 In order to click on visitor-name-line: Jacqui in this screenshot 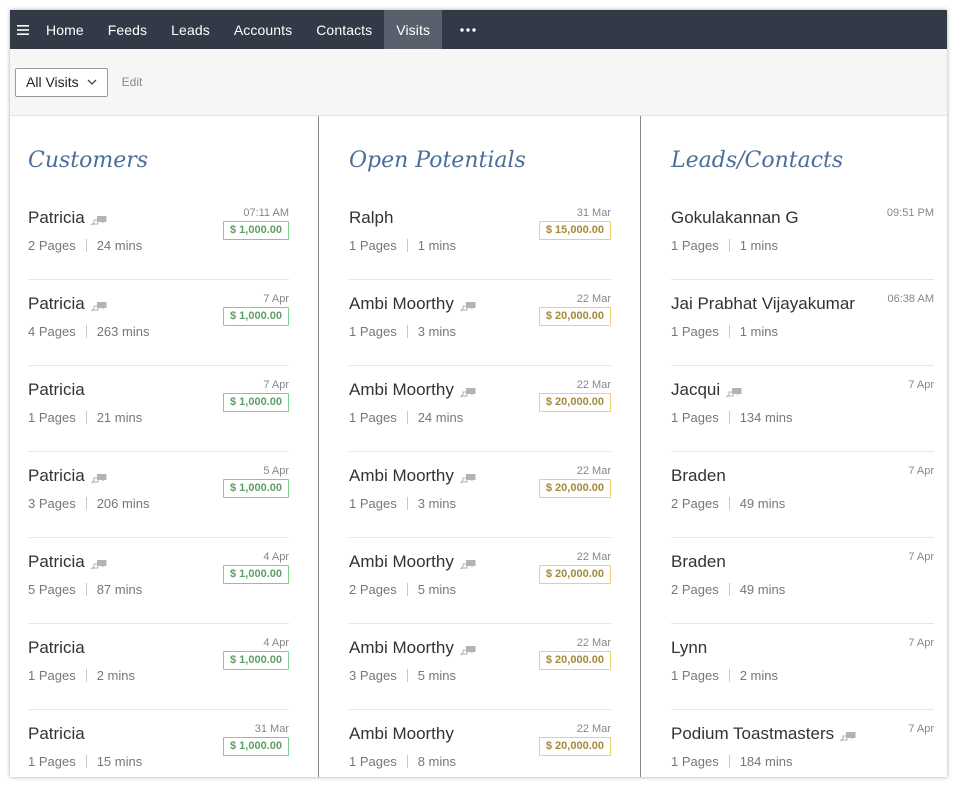, I will do `click(707, 390)`.